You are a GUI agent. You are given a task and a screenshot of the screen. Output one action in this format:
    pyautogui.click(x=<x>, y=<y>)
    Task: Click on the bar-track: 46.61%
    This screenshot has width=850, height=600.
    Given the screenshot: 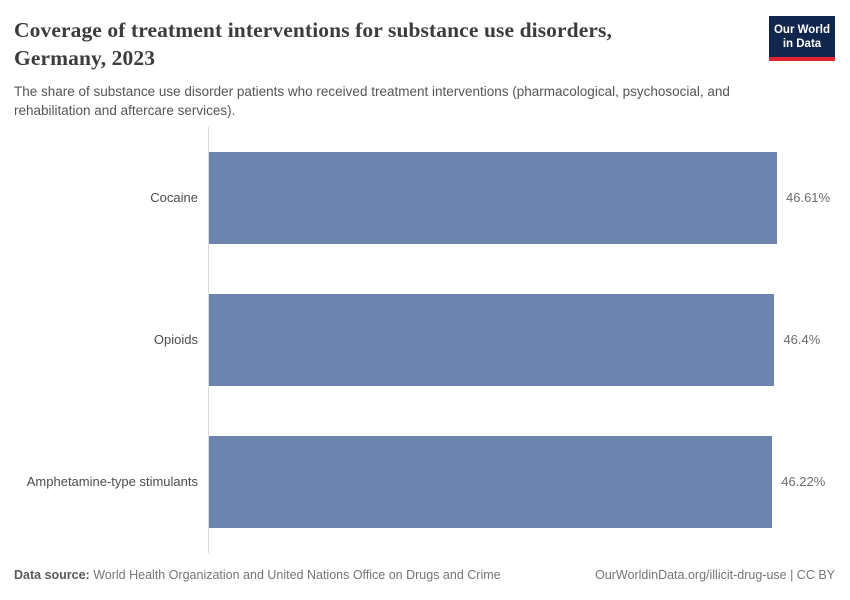 What is the action you would take?
    pyautogui.click(x=521, y=197)
    